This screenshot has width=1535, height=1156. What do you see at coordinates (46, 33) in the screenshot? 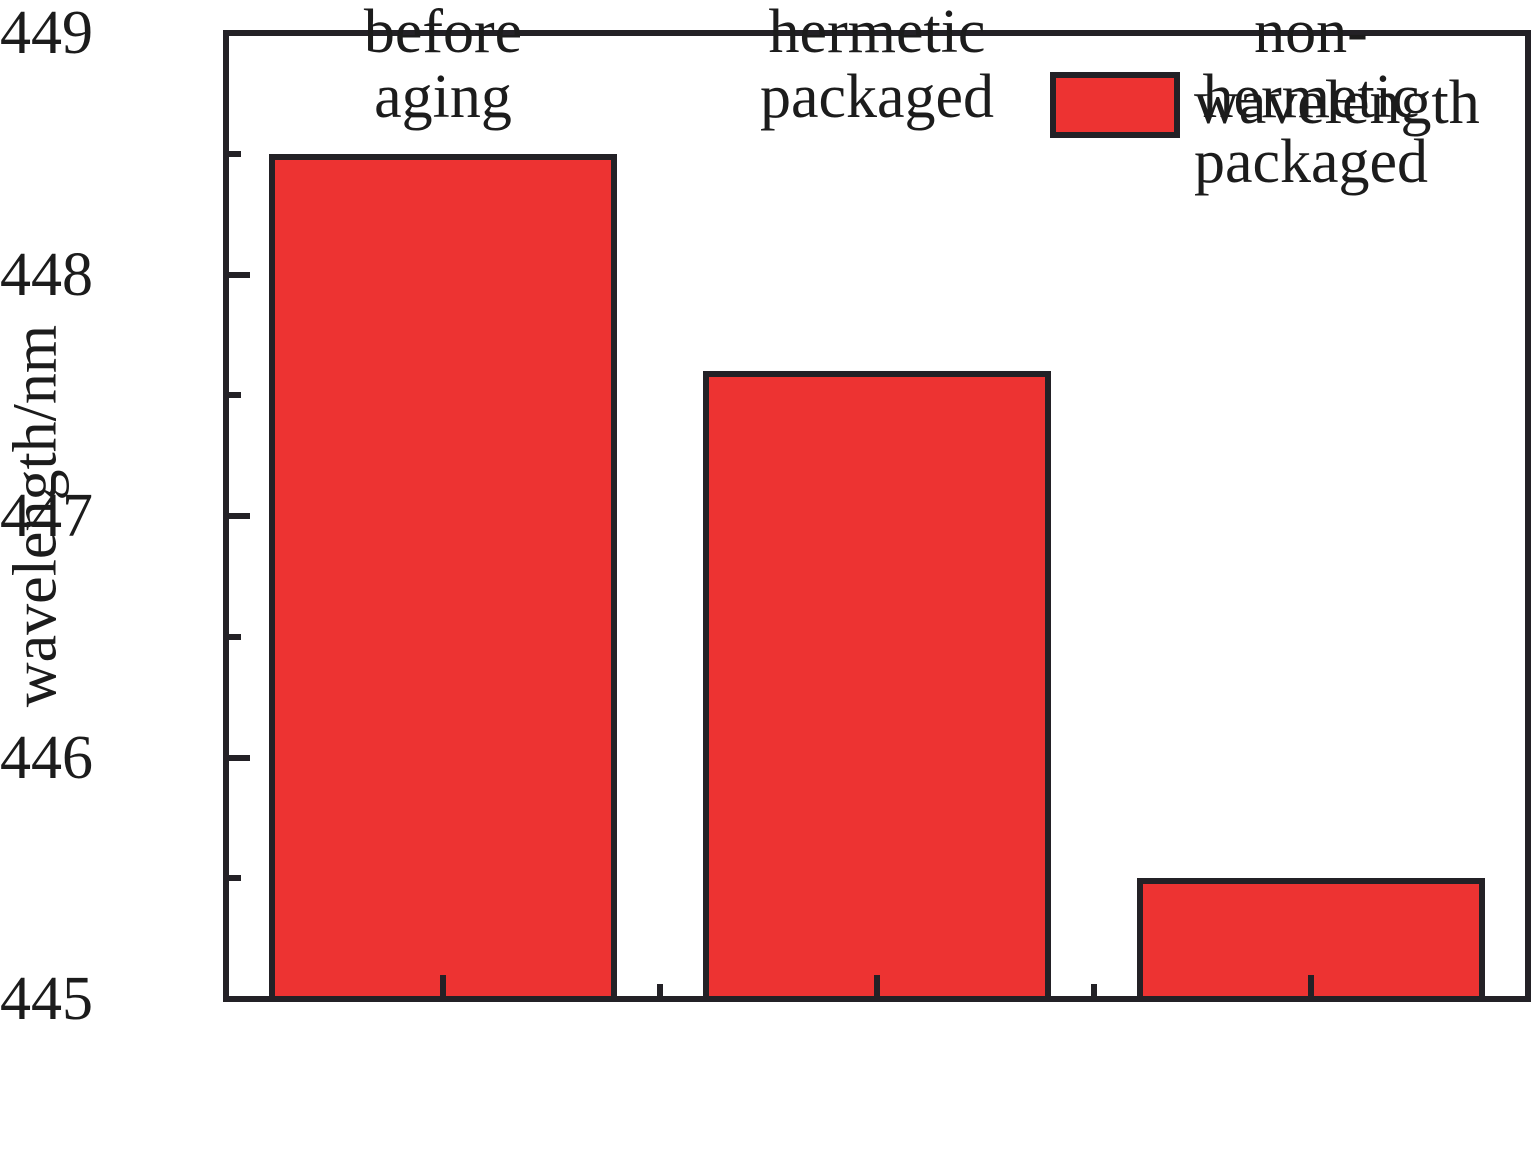
I see `y-tick-label-449: 449` at bounding box center [46, 33].